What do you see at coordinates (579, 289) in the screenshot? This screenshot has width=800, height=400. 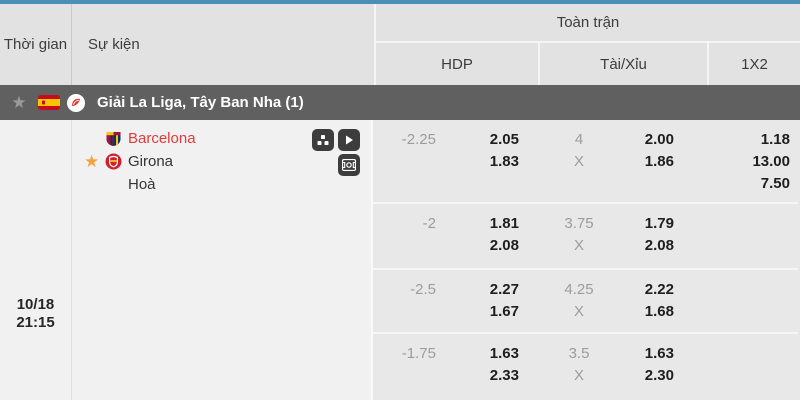 I see `ou-line: 4.25` at bounding box center [579, 289].